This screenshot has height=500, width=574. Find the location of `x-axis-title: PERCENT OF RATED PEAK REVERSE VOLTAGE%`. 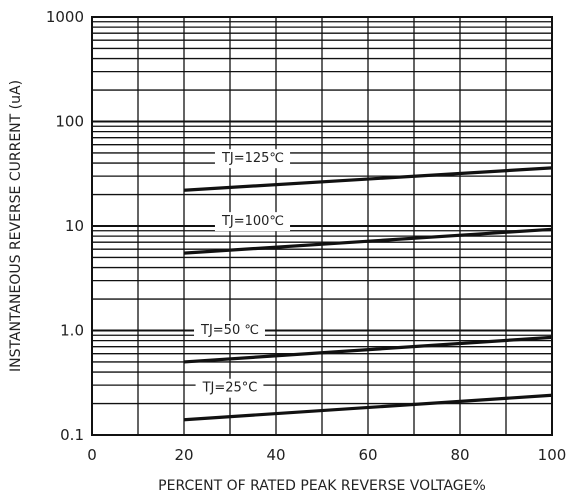

x-axis-title: PERCENT OF RATED PEAK REVERSE VOLTAGE% is located at coordinates (322, 486).